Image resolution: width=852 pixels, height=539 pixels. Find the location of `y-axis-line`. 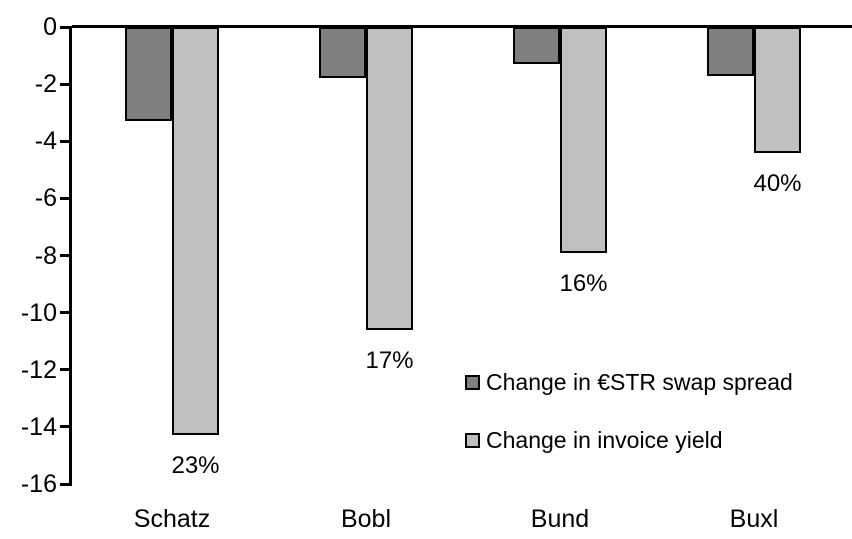

y-axis-line is located at coordinates (70, 256).